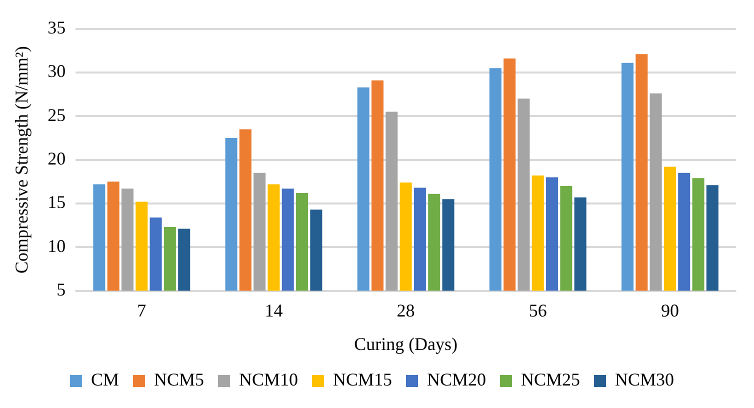 The height and width of the screenshot is (408, 754). I want to click on x-tick-label: 14, so click(273, 310).